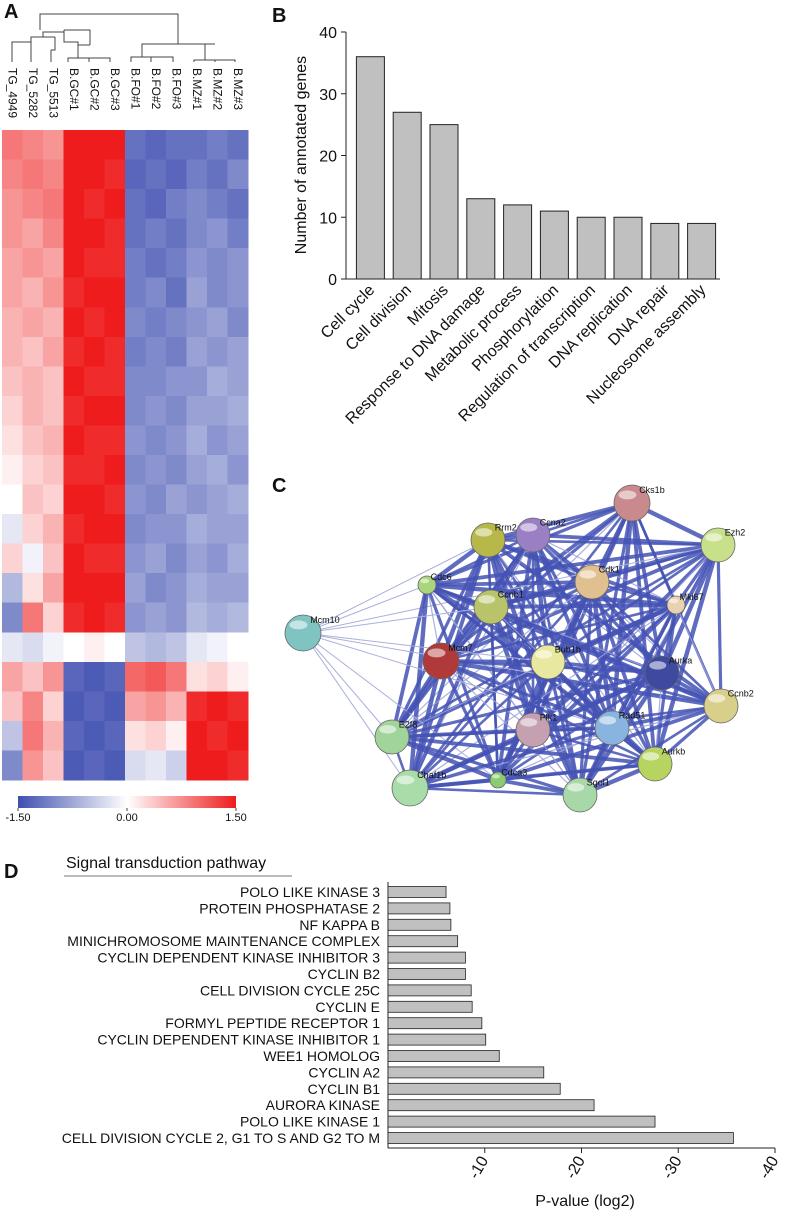 This screenshot has width=790, height=1214. What do you see at coordinates (289, 908) in the screenshot?
I see `y-tick-label: PROTEIN PHOSPHATASE 2` at bounding box center [289, 908].